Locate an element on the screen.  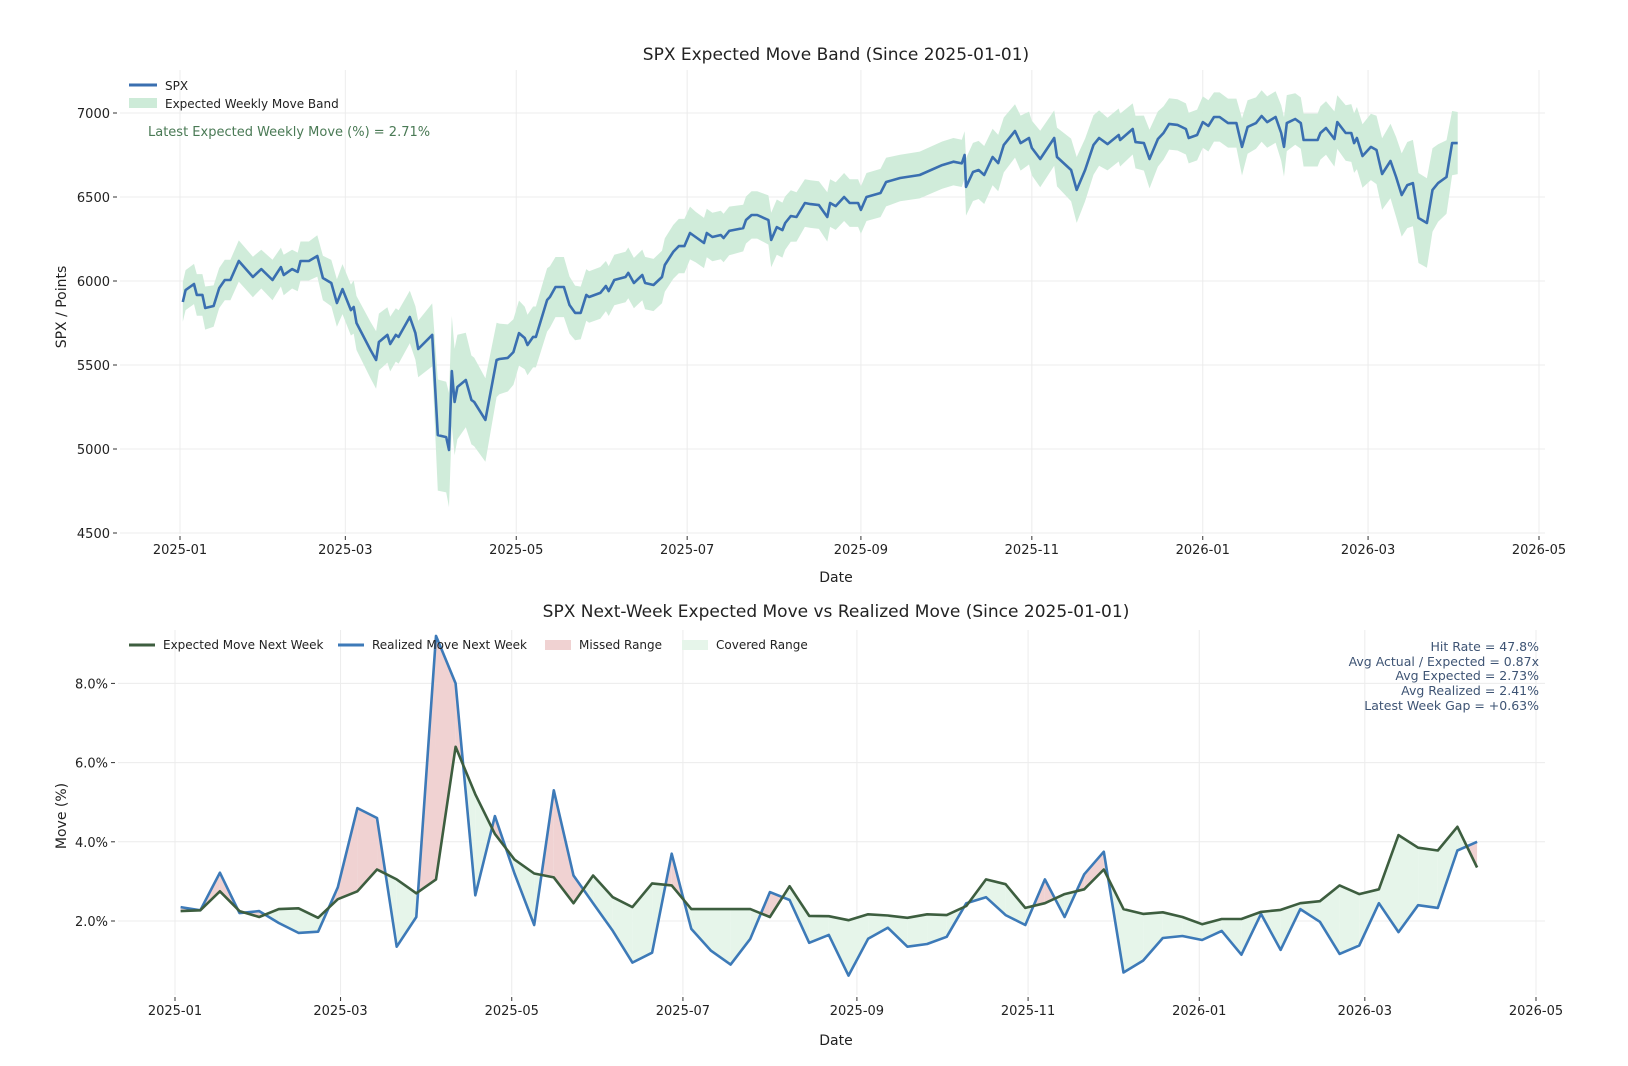
top-x-tick-label: 2026-05 is located at coordinates (1539, 550).